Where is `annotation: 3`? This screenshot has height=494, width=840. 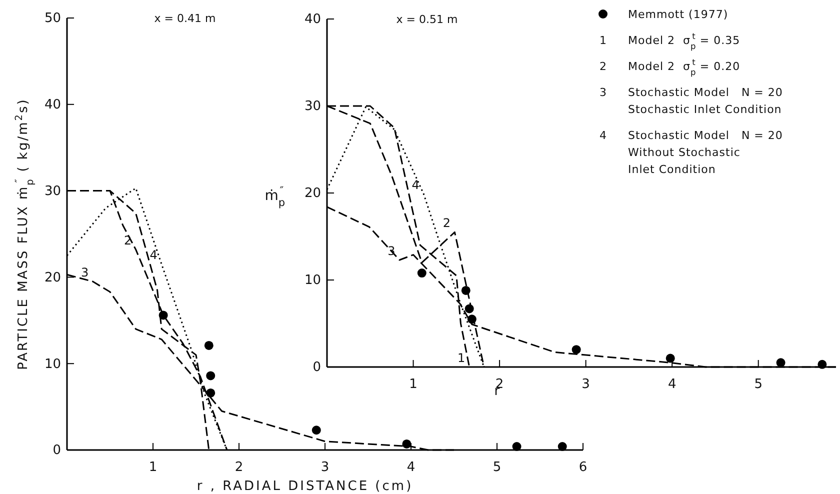 annotation: 3 is located at coordinates (84, 273).